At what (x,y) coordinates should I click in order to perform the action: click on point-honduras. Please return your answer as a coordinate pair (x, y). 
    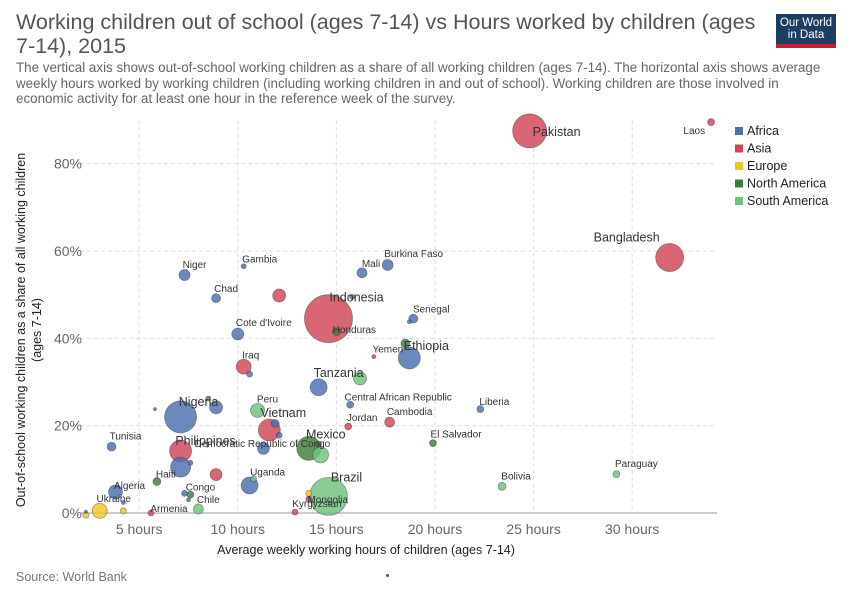
    Looking at the image, I should click on (336, 332).